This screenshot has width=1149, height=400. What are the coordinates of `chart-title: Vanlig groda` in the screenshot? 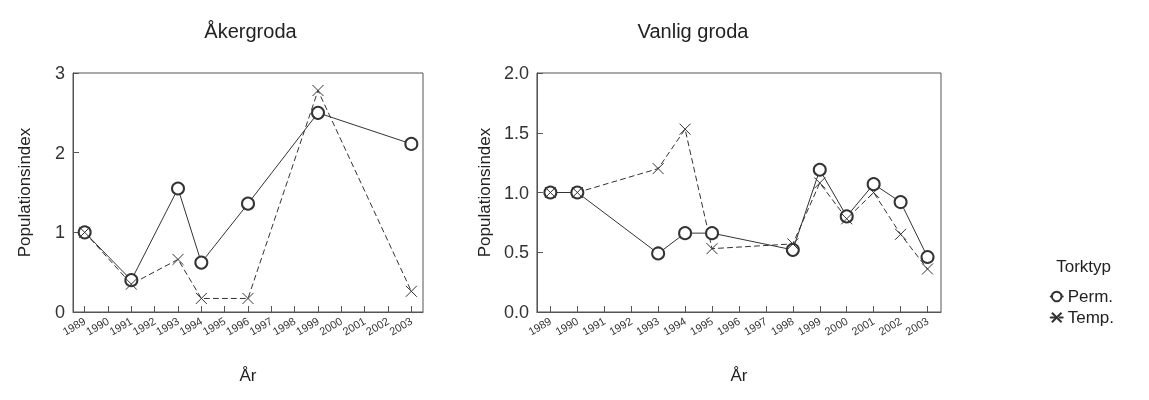 It's located at (693, 31).